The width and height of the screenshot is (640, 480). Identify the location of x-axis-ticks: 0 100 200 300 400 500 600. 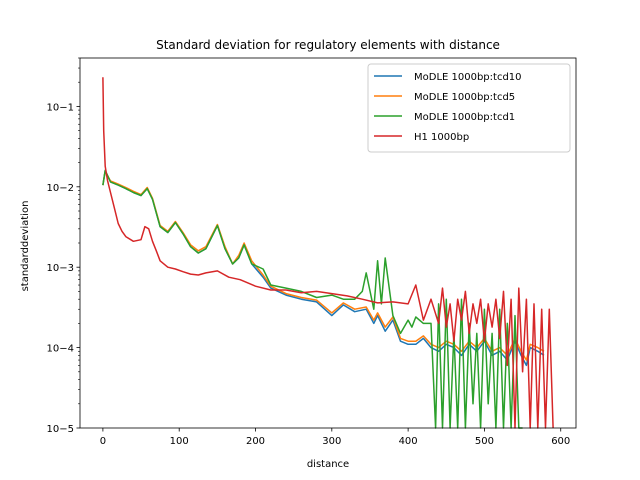
(335, 437).